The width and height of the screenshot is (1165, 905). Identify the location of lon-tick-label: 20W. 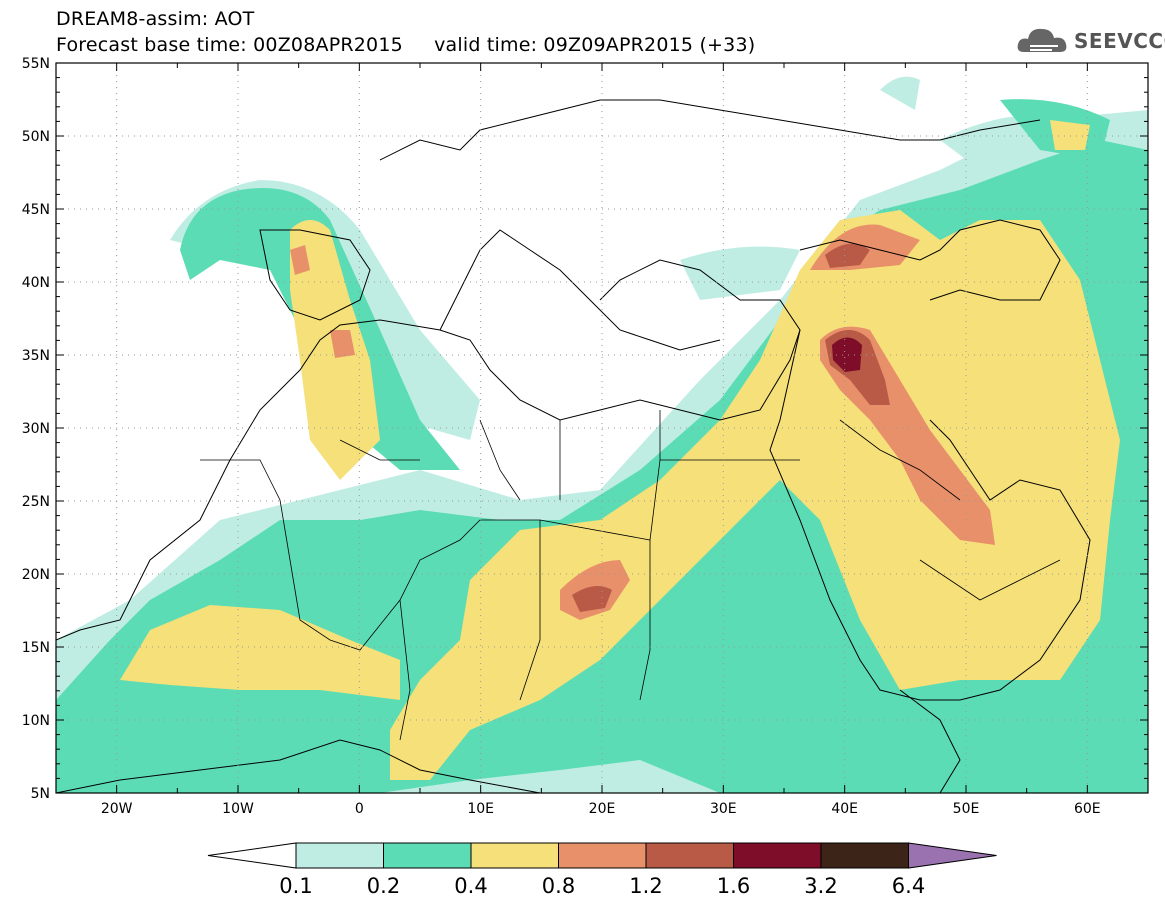
(117, 809).